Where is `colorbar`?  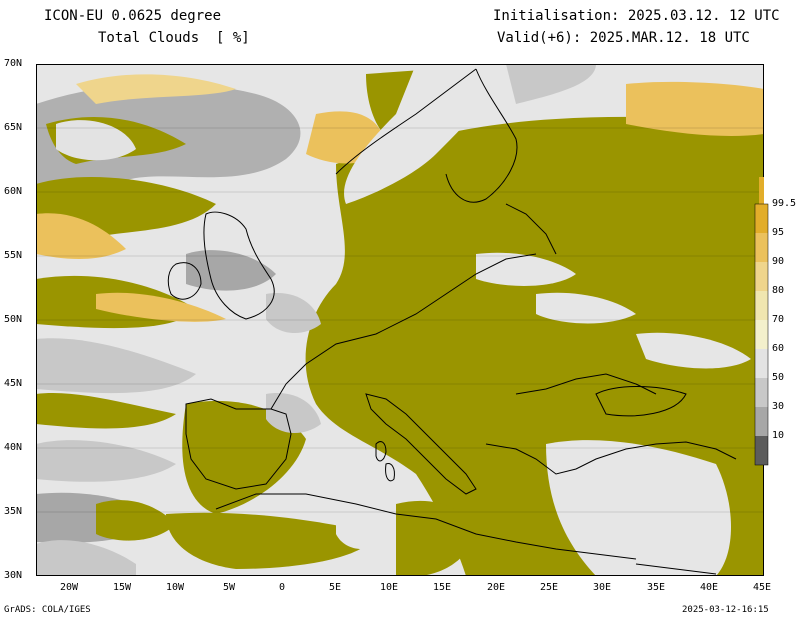
colorbar is located at coordinates (761, 321).